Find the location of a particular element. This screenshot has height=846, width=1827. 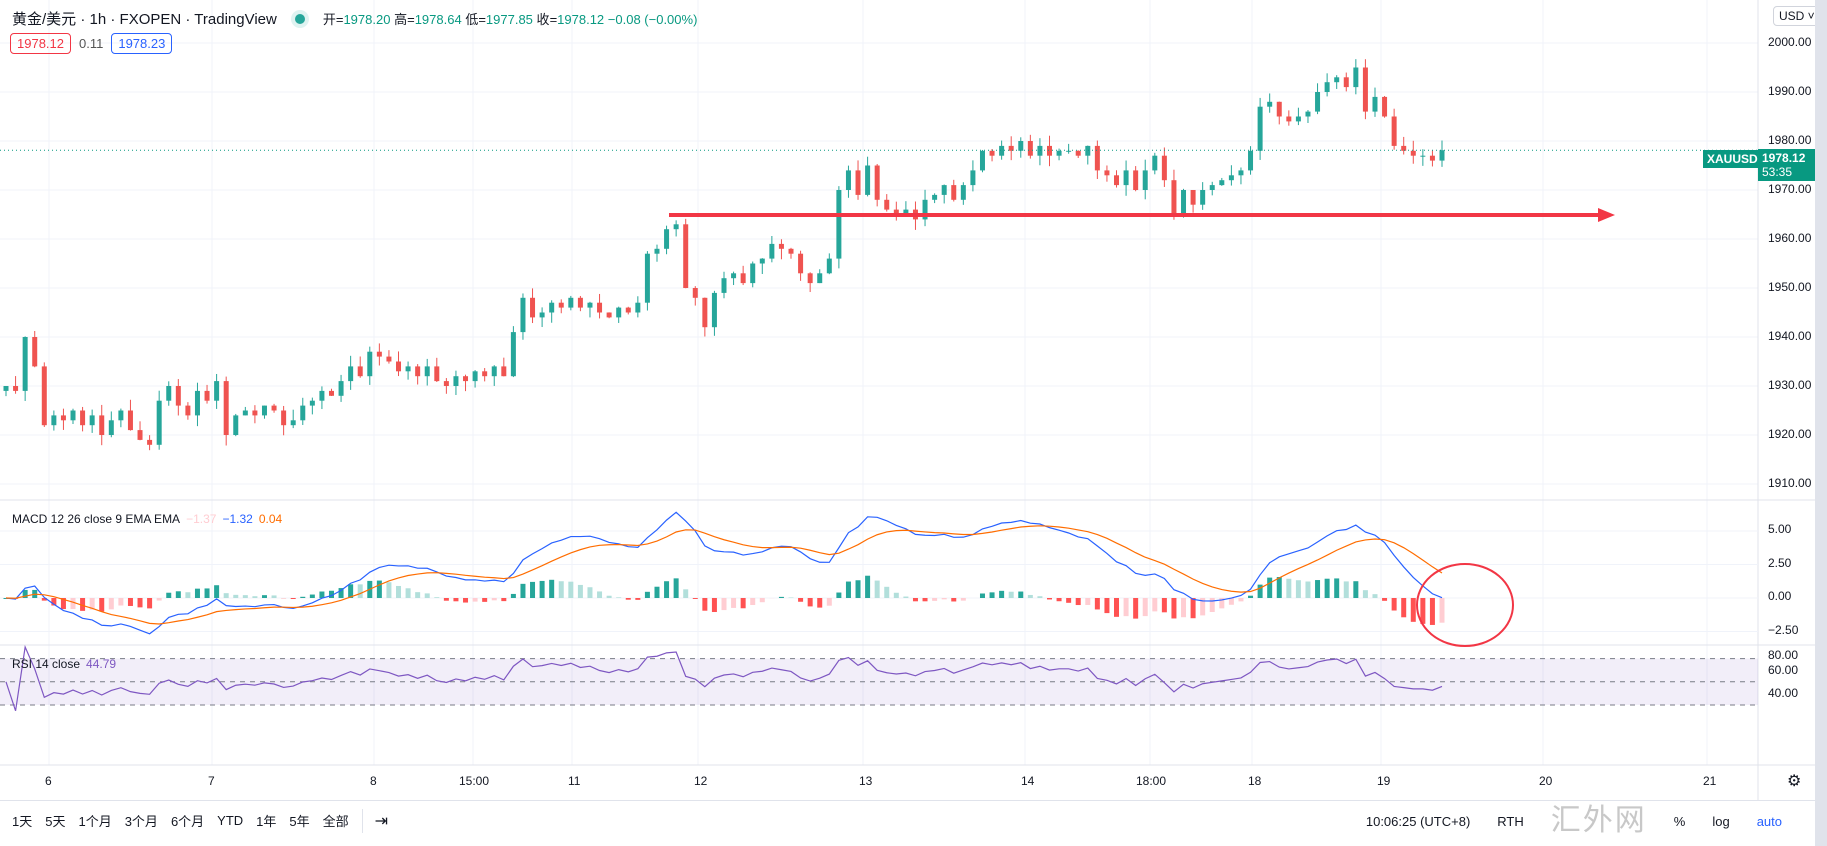

price-axis-label: 1970.00 is located at coordinates (1790, 189).